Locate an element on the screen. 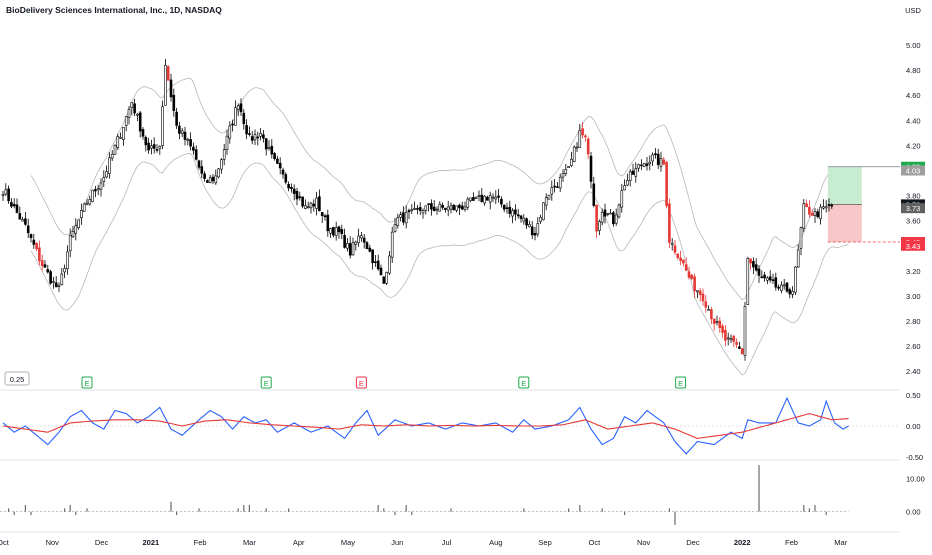 The image size is (932, 555). price-tick-label: 4.60 is located at coordinates (913, 95).